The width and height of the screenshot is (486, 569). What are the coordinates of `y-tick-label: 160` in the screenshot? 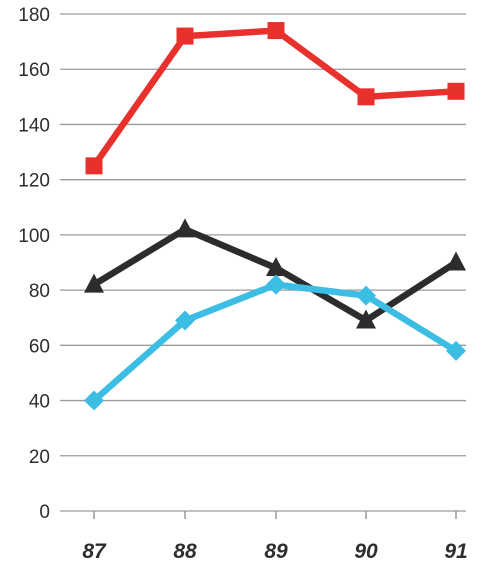 It's located at (34, 70).